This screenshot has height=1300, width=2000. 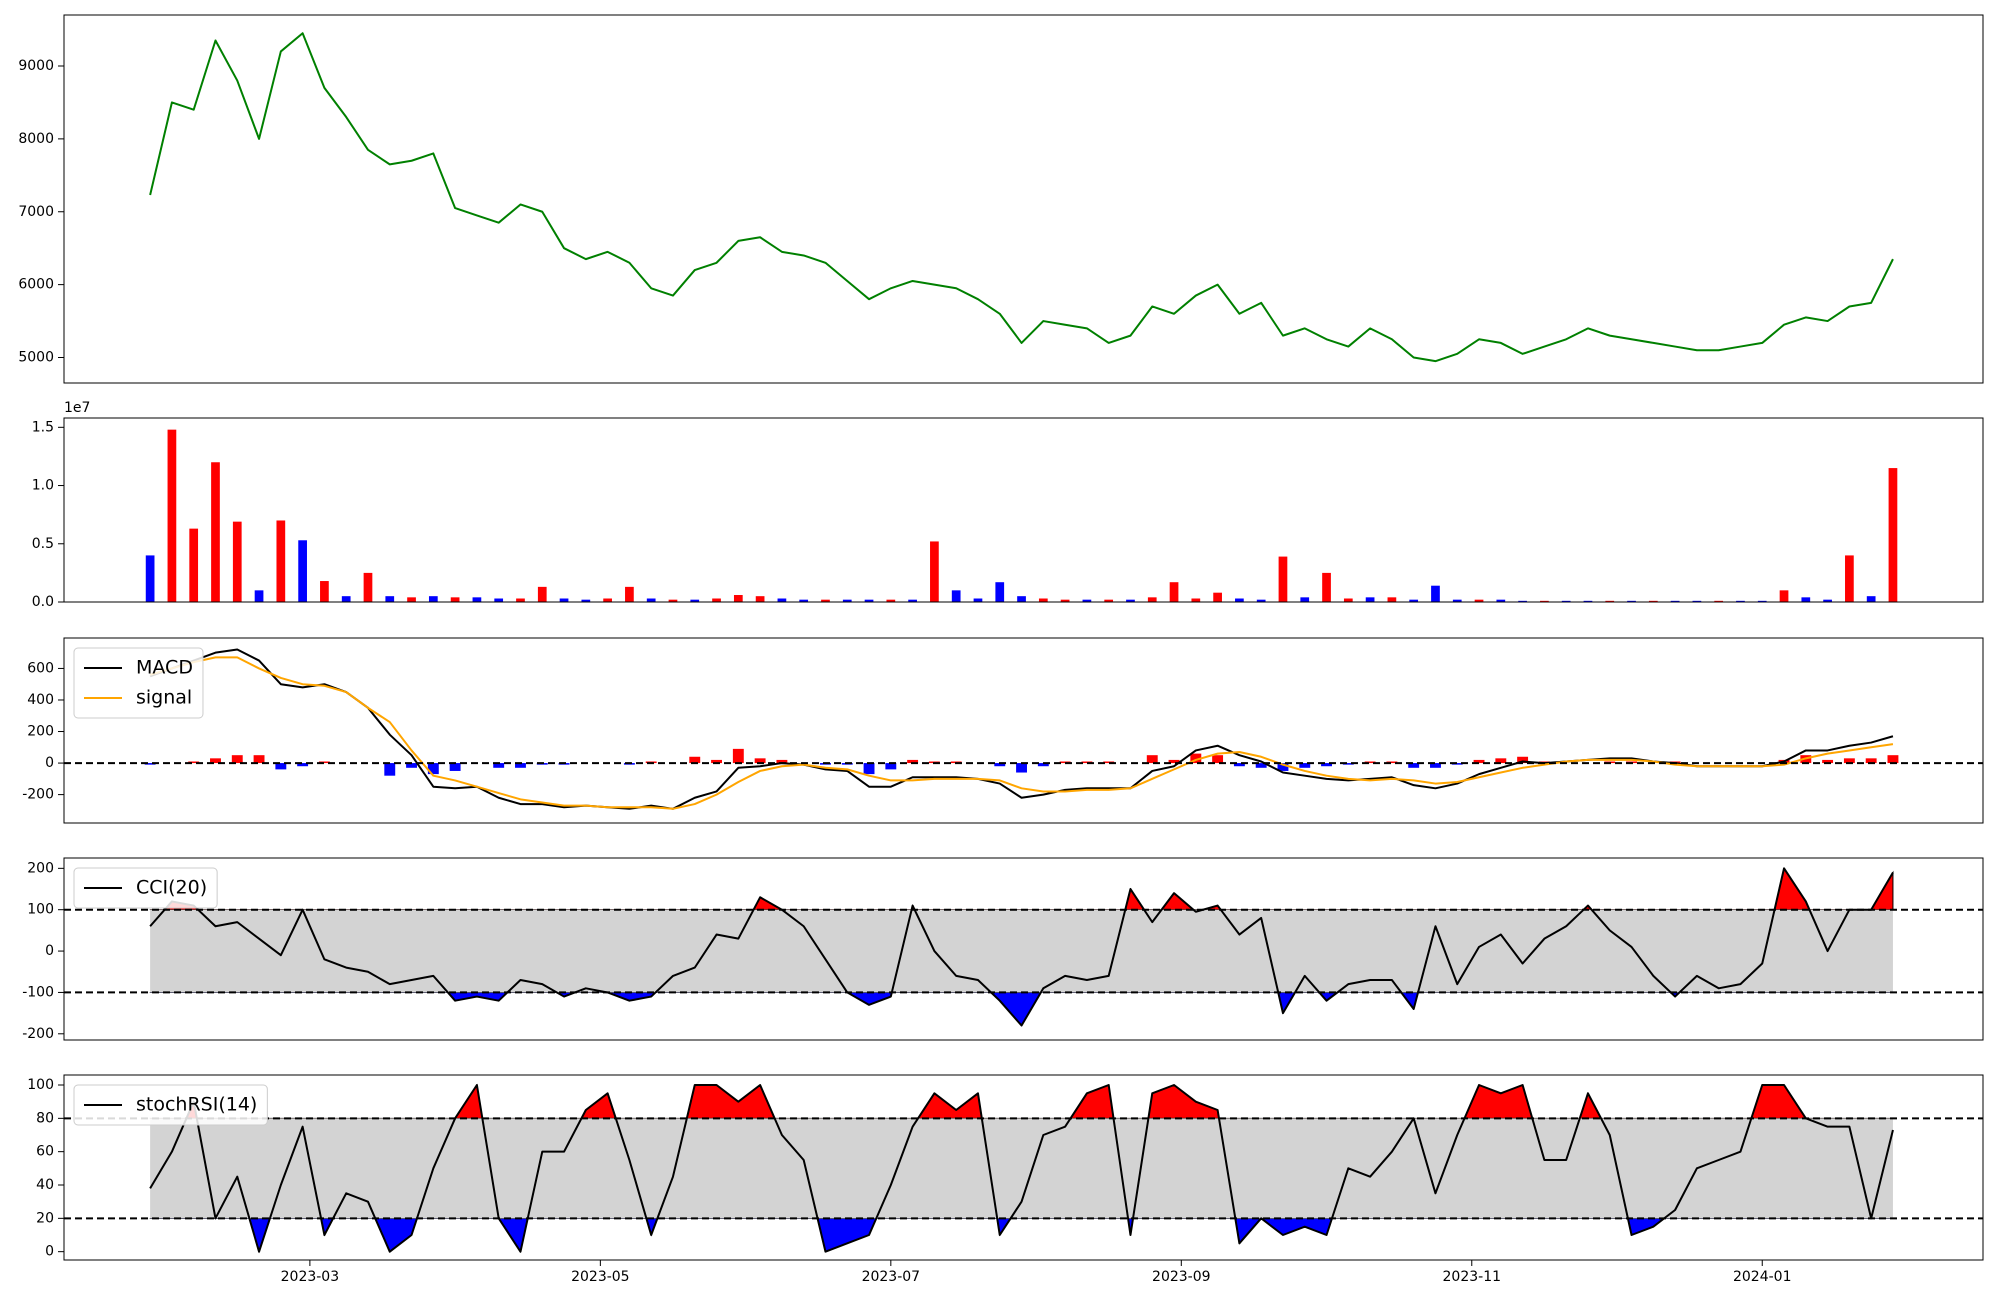 I want to click on y-tick-label: 0.5, so click(x=43, y=544).